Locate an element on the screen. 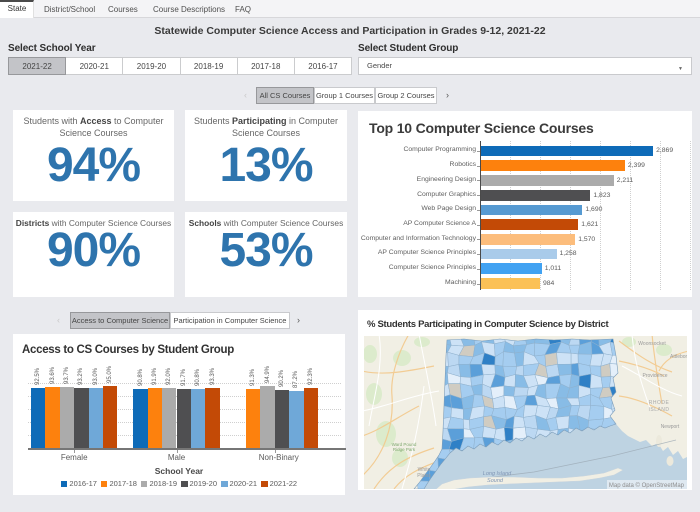 This screenshot has width=700, height=512. svg-text: Sound is located at coordinates (495, 481).